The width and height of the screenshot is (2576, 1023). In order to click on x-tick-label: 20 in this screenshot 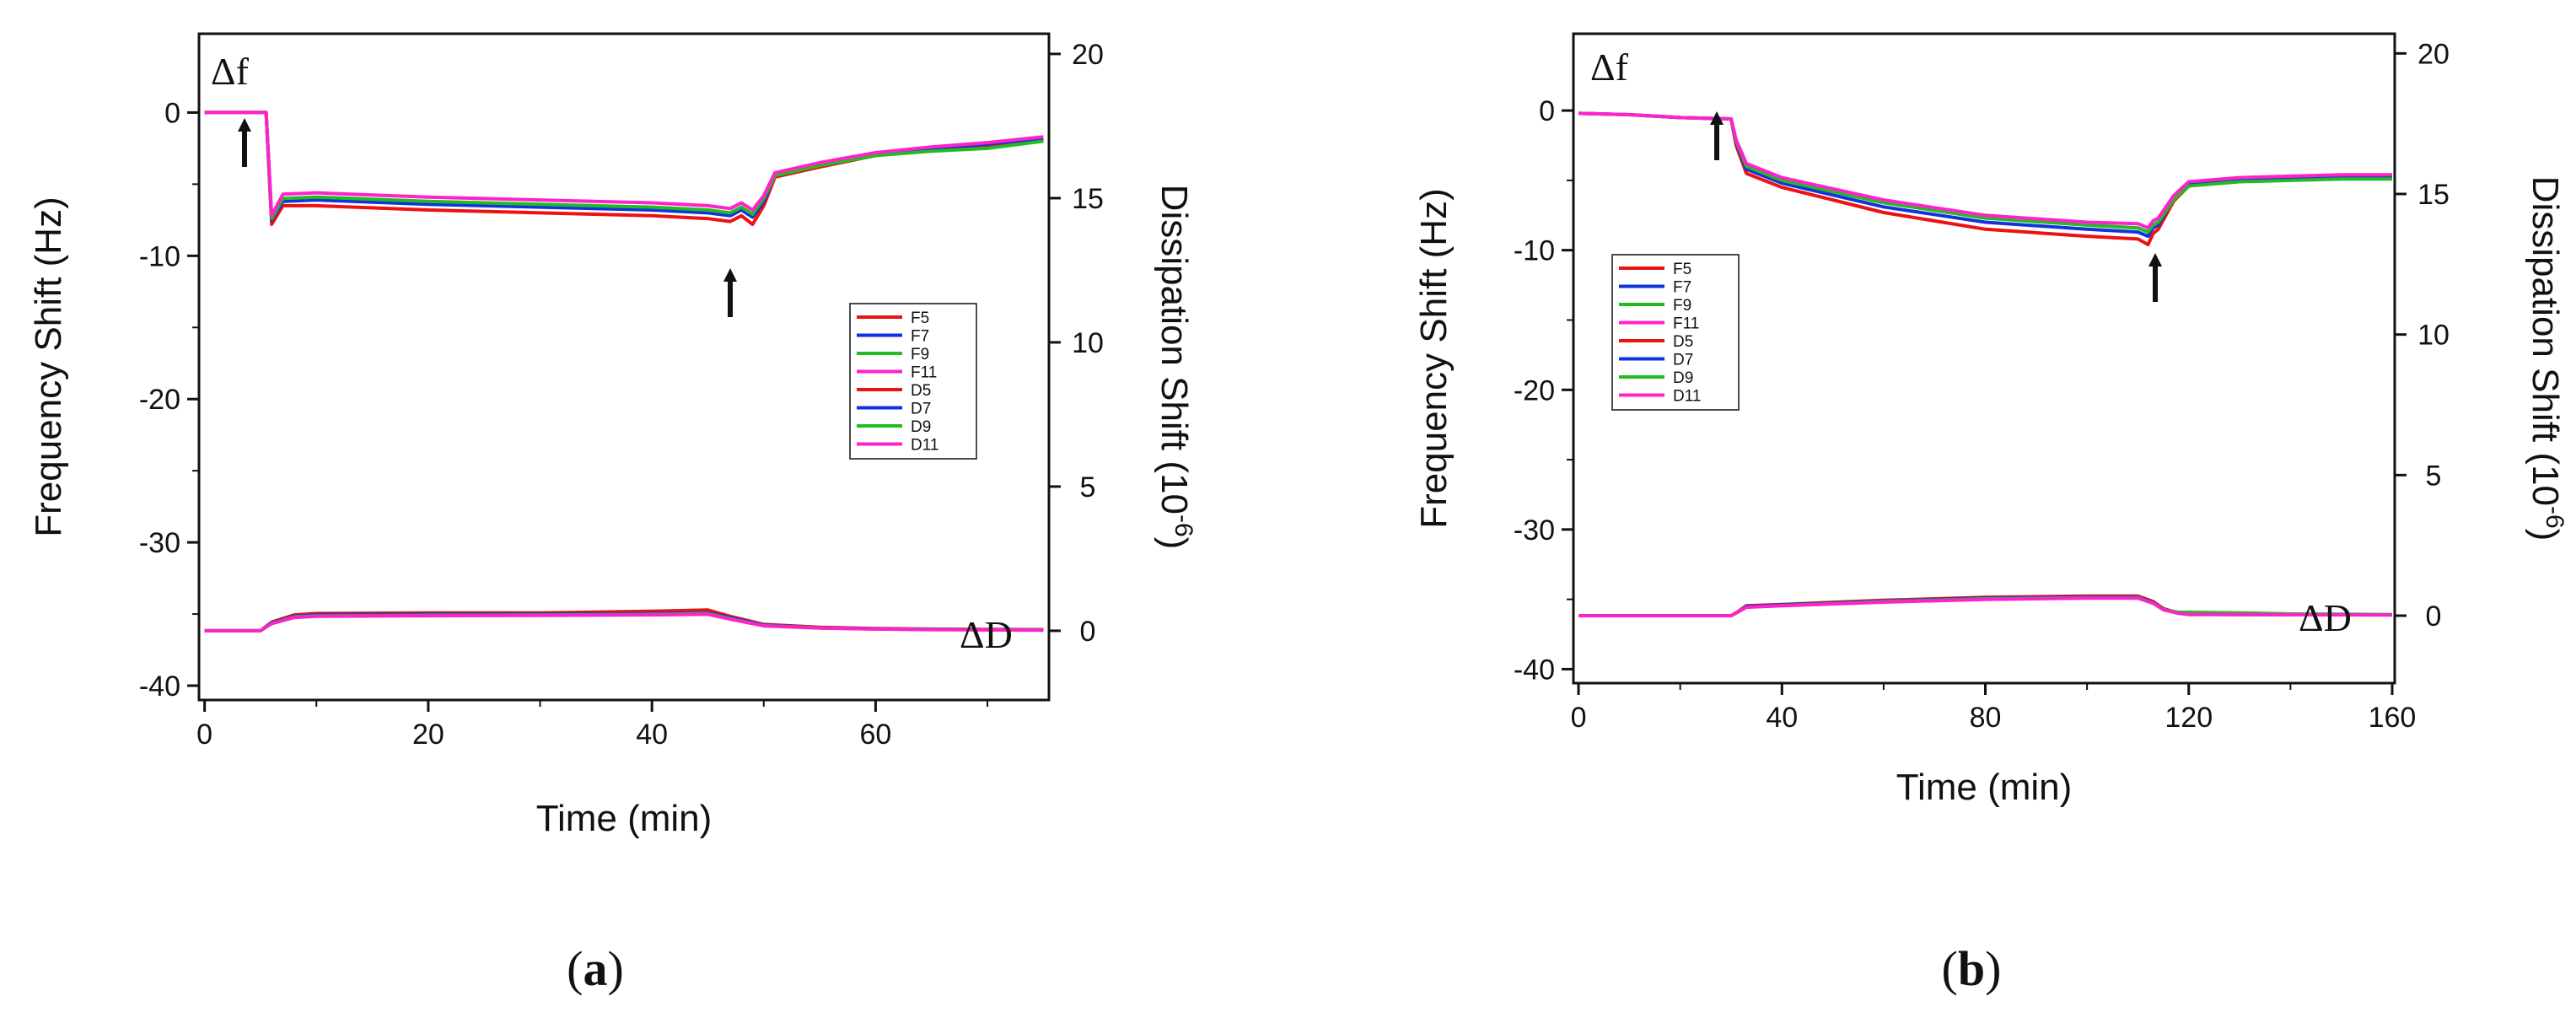, I will do `click(428, 735)`.